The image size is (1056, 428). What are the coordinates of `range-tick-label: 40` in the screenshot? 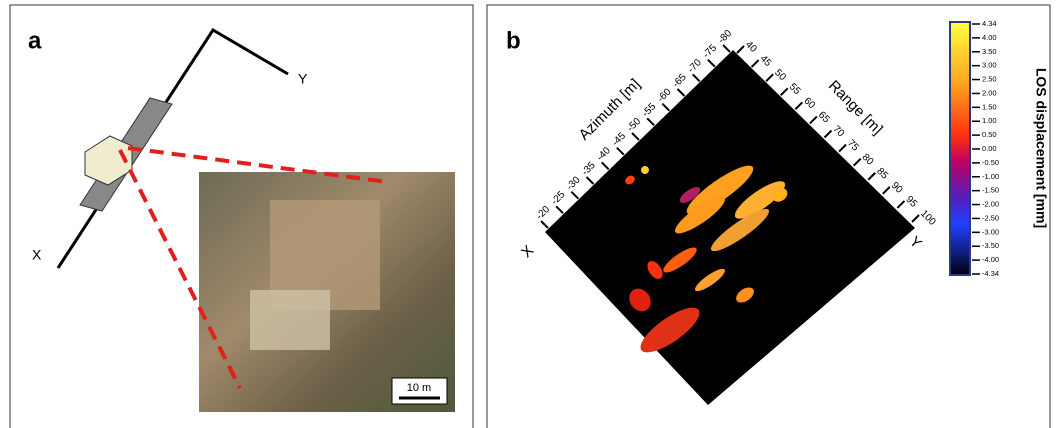 It's located at (751, 47).